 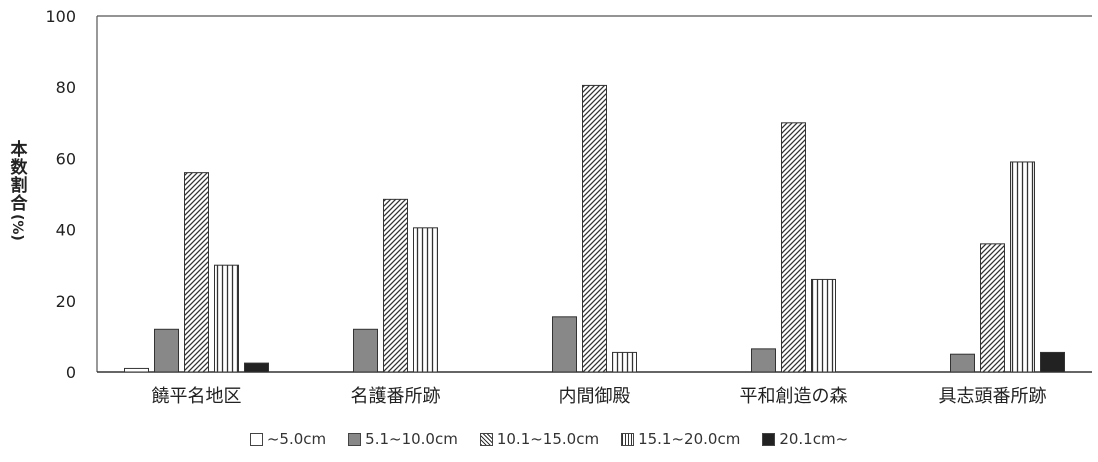 I want to click on y-axis-label: 本数割合, so click(x=16, y=176).